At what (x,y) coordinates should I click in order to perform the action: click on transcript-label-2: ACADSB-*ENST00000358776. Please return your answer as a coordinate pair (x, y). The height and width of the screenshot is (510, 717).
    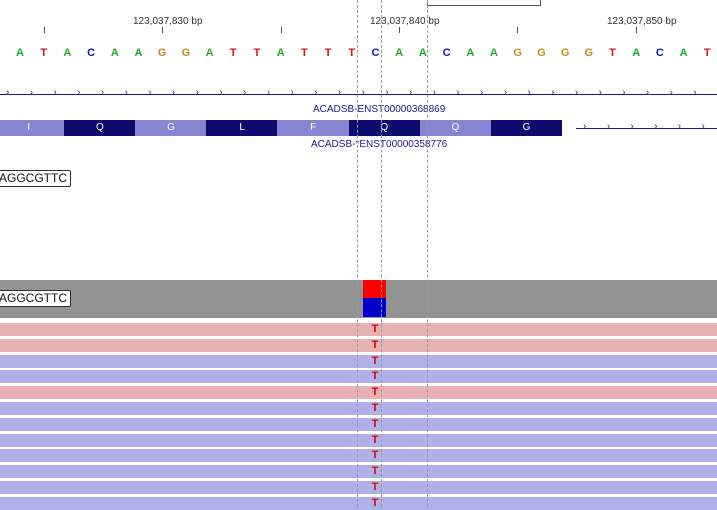
    Looking at the image, I should click on (379, 144).